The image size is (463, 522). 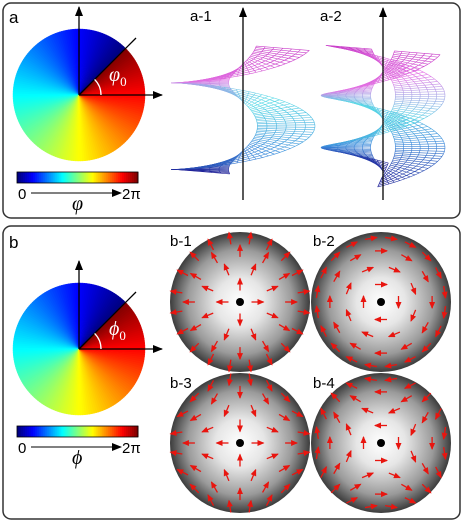 I want to click on panel-label: b, so click(x=13, y=242).